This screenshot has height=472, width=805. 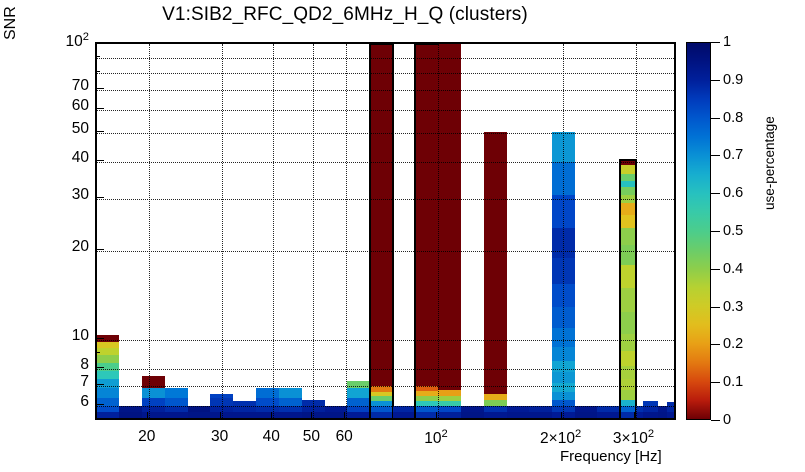 What do you see at coordinates (80, 85) in the screenshot?
I see `y-tick-label: 70` at bounding box center [80, 85].